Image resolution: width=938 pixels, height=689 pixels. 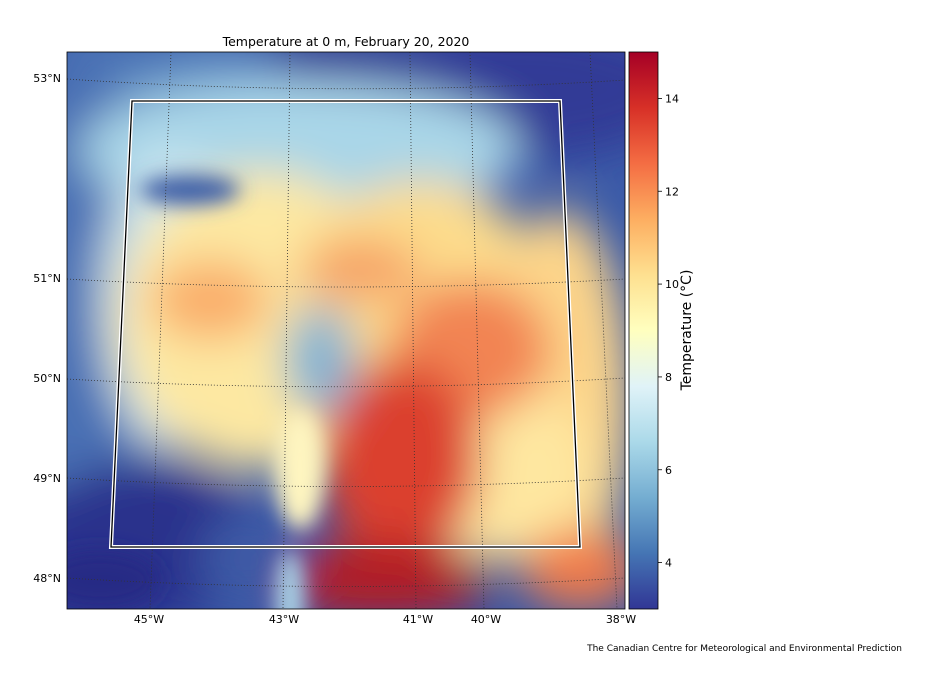 What do you see at coordinates (668, 331) in the screenshot?
I see `colorbar-ticks: 4 6 8 10 12 14` at bounding box center [668, 331].